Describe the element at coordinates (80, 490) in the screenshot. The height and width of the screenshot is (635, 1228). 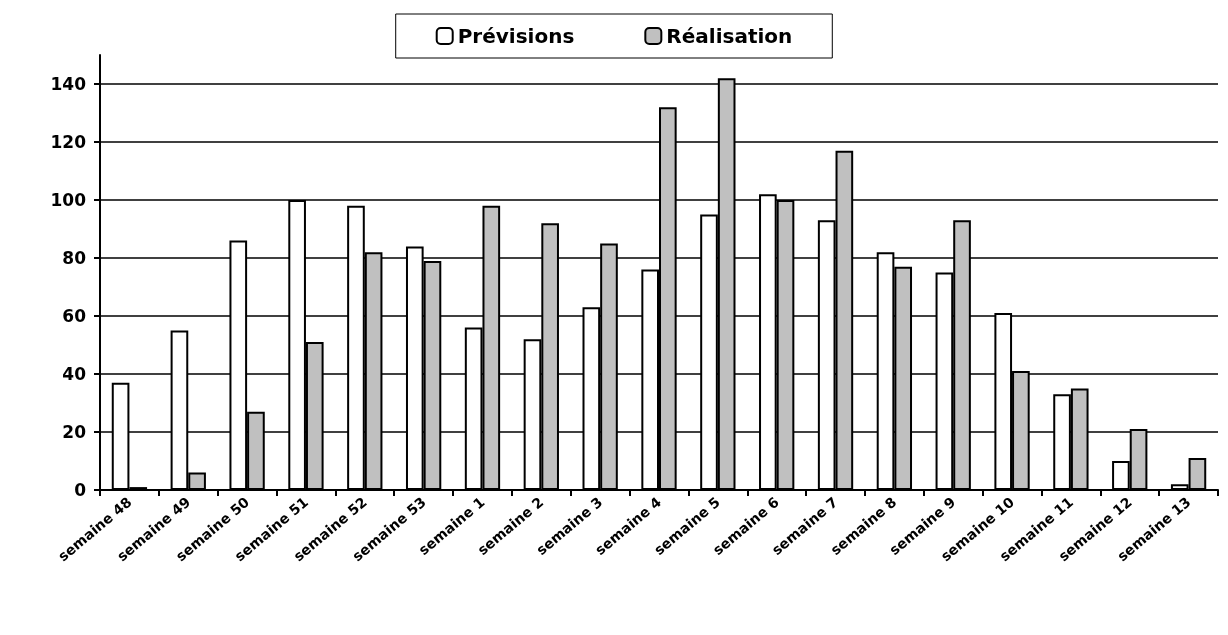
I see `y-tick-label: 0` at that location.